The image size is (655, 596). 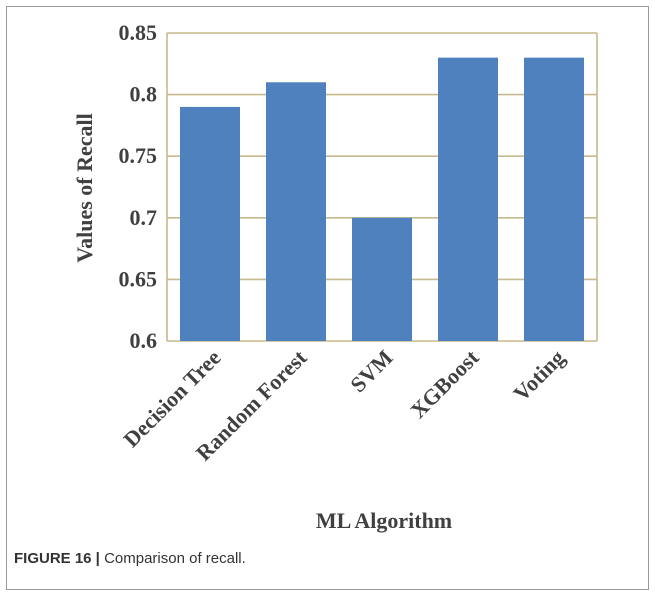 I want to click on y-tick-label: 0.85, so click(x=138, y=32).